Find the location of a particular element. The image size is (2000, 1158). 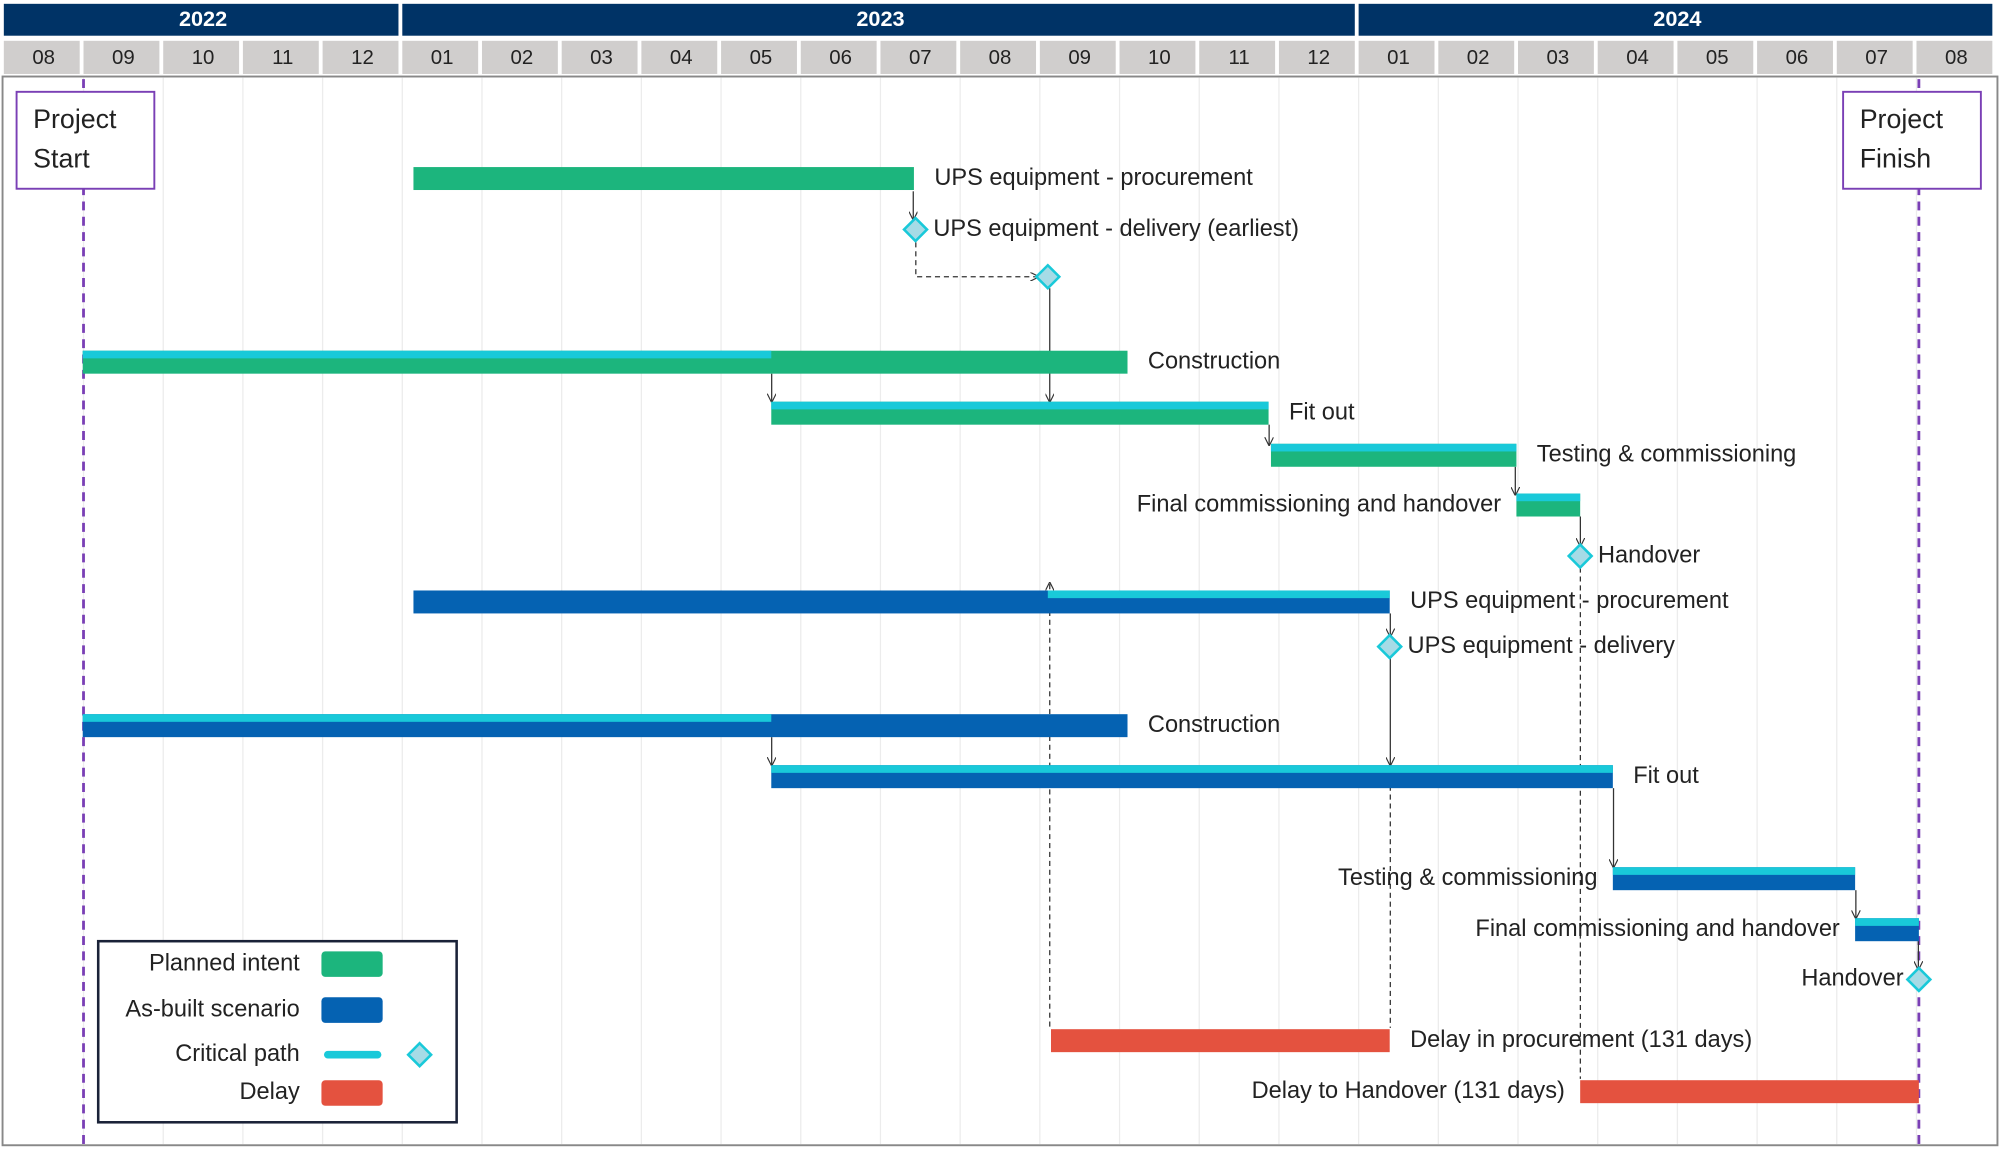

task-label: UPS equipment - delivery is located at coordinates (1542, 645).